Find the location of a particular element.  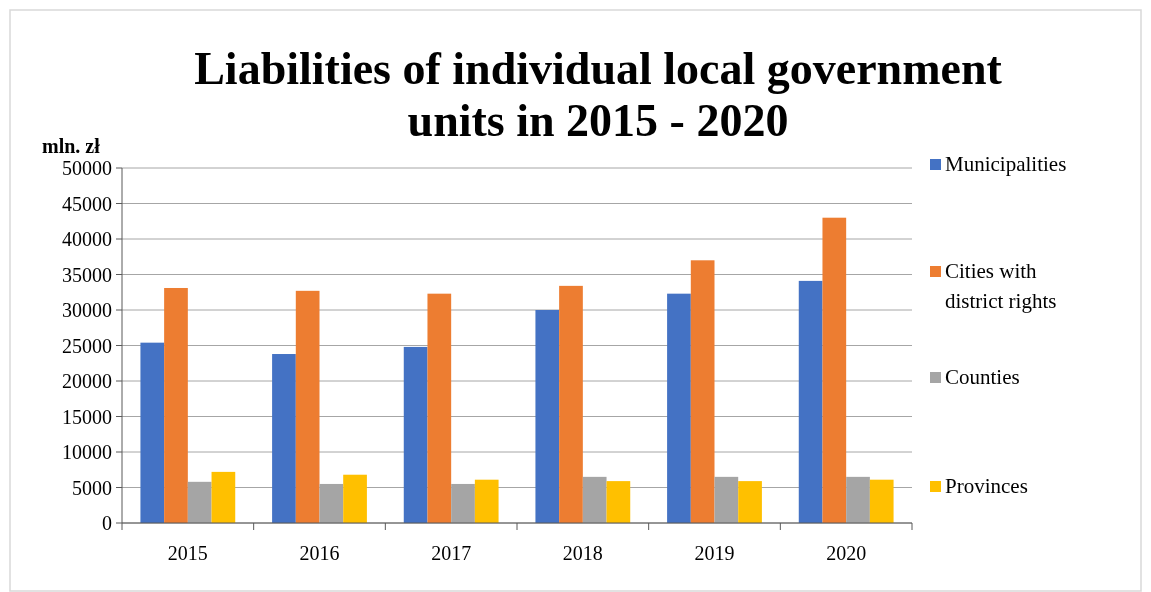

y-tick-label: 50000 is located at coordinates (87, 168).